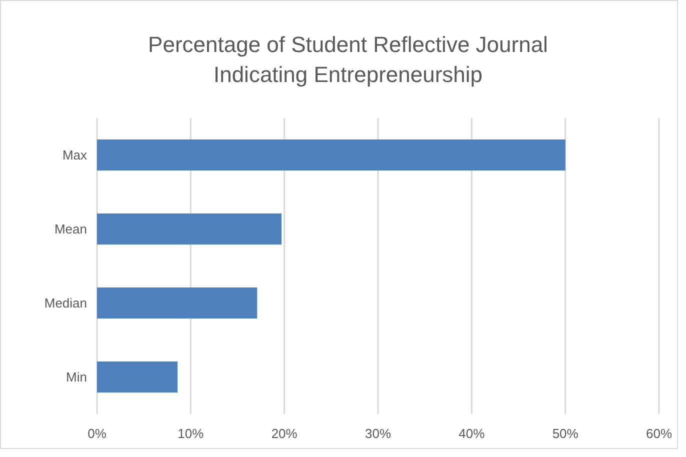 The height and width of the screenshot is (457, 686). What do you see at coordinates (97, 433) in the screenshot?
I see `x-tick-label: 0%` at bounding box center [97, 433].